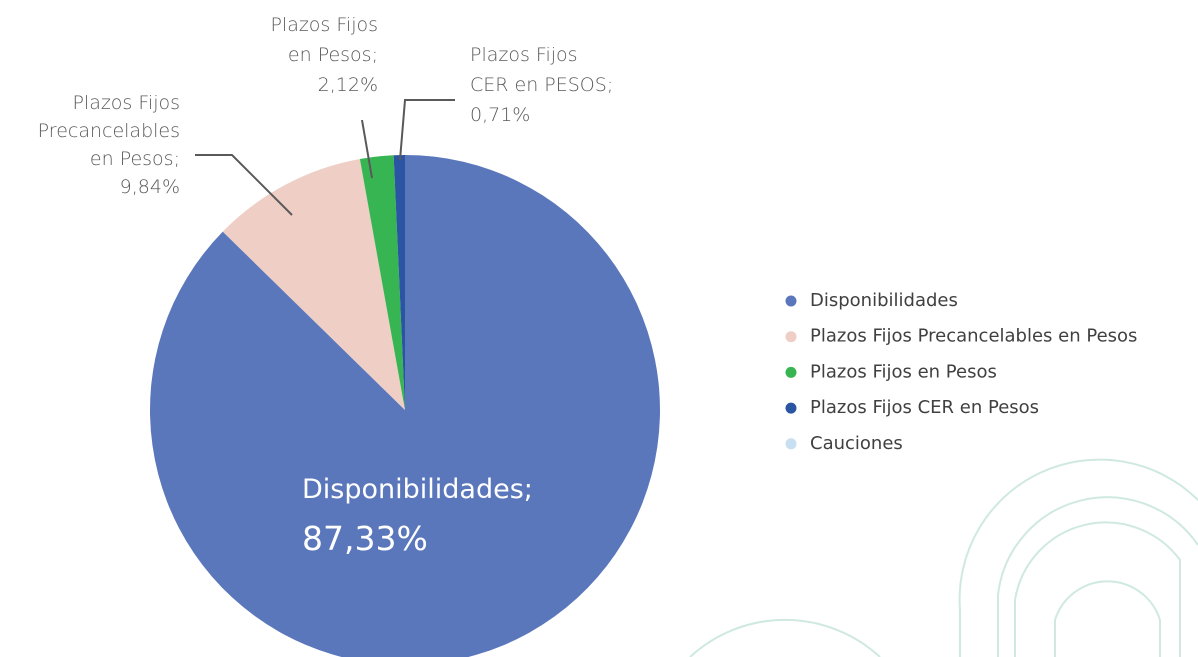  Describe the element at coordinates (417, 489) in the screenshot. I see `data-label-line: Disponibilidades;` at that location.